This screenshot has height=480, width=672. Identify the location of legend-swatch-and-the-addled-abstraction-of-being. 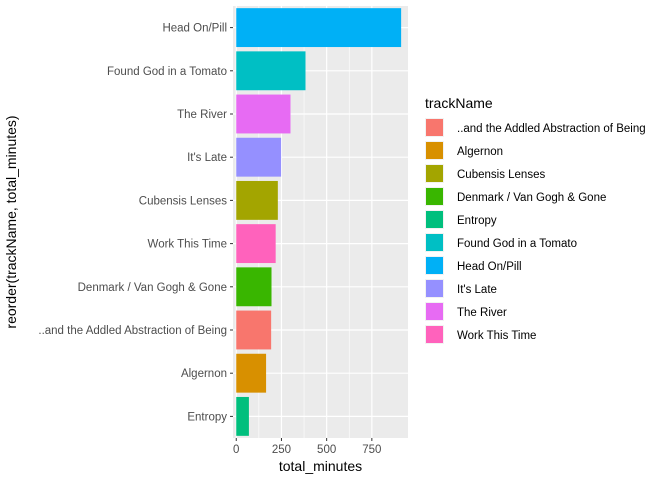
(434, 127).